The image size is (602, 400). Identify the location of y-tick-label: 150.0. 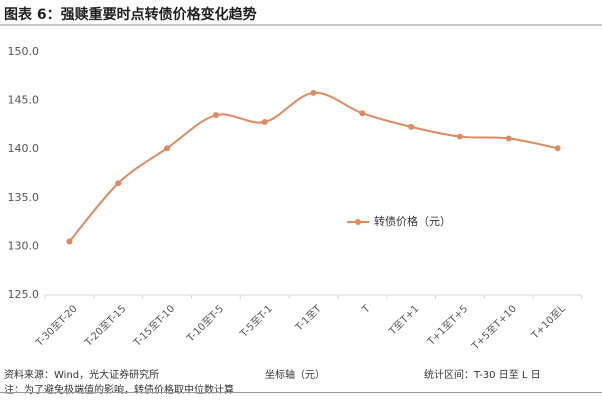
(24, 51).